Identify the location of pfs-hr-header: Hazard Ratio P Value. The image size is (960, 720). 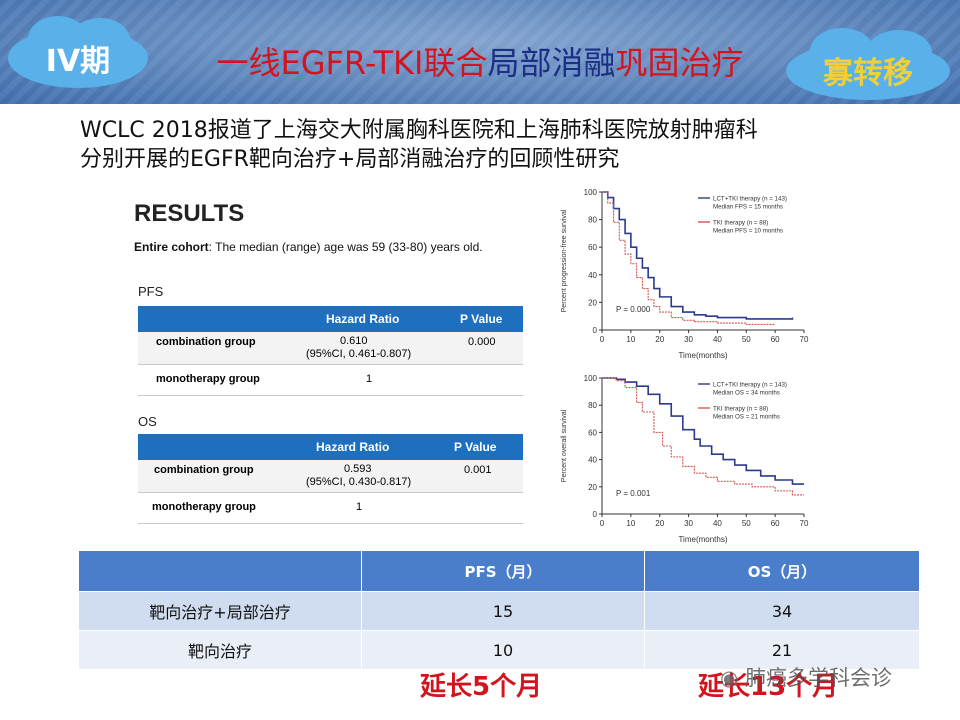
(330, 319).